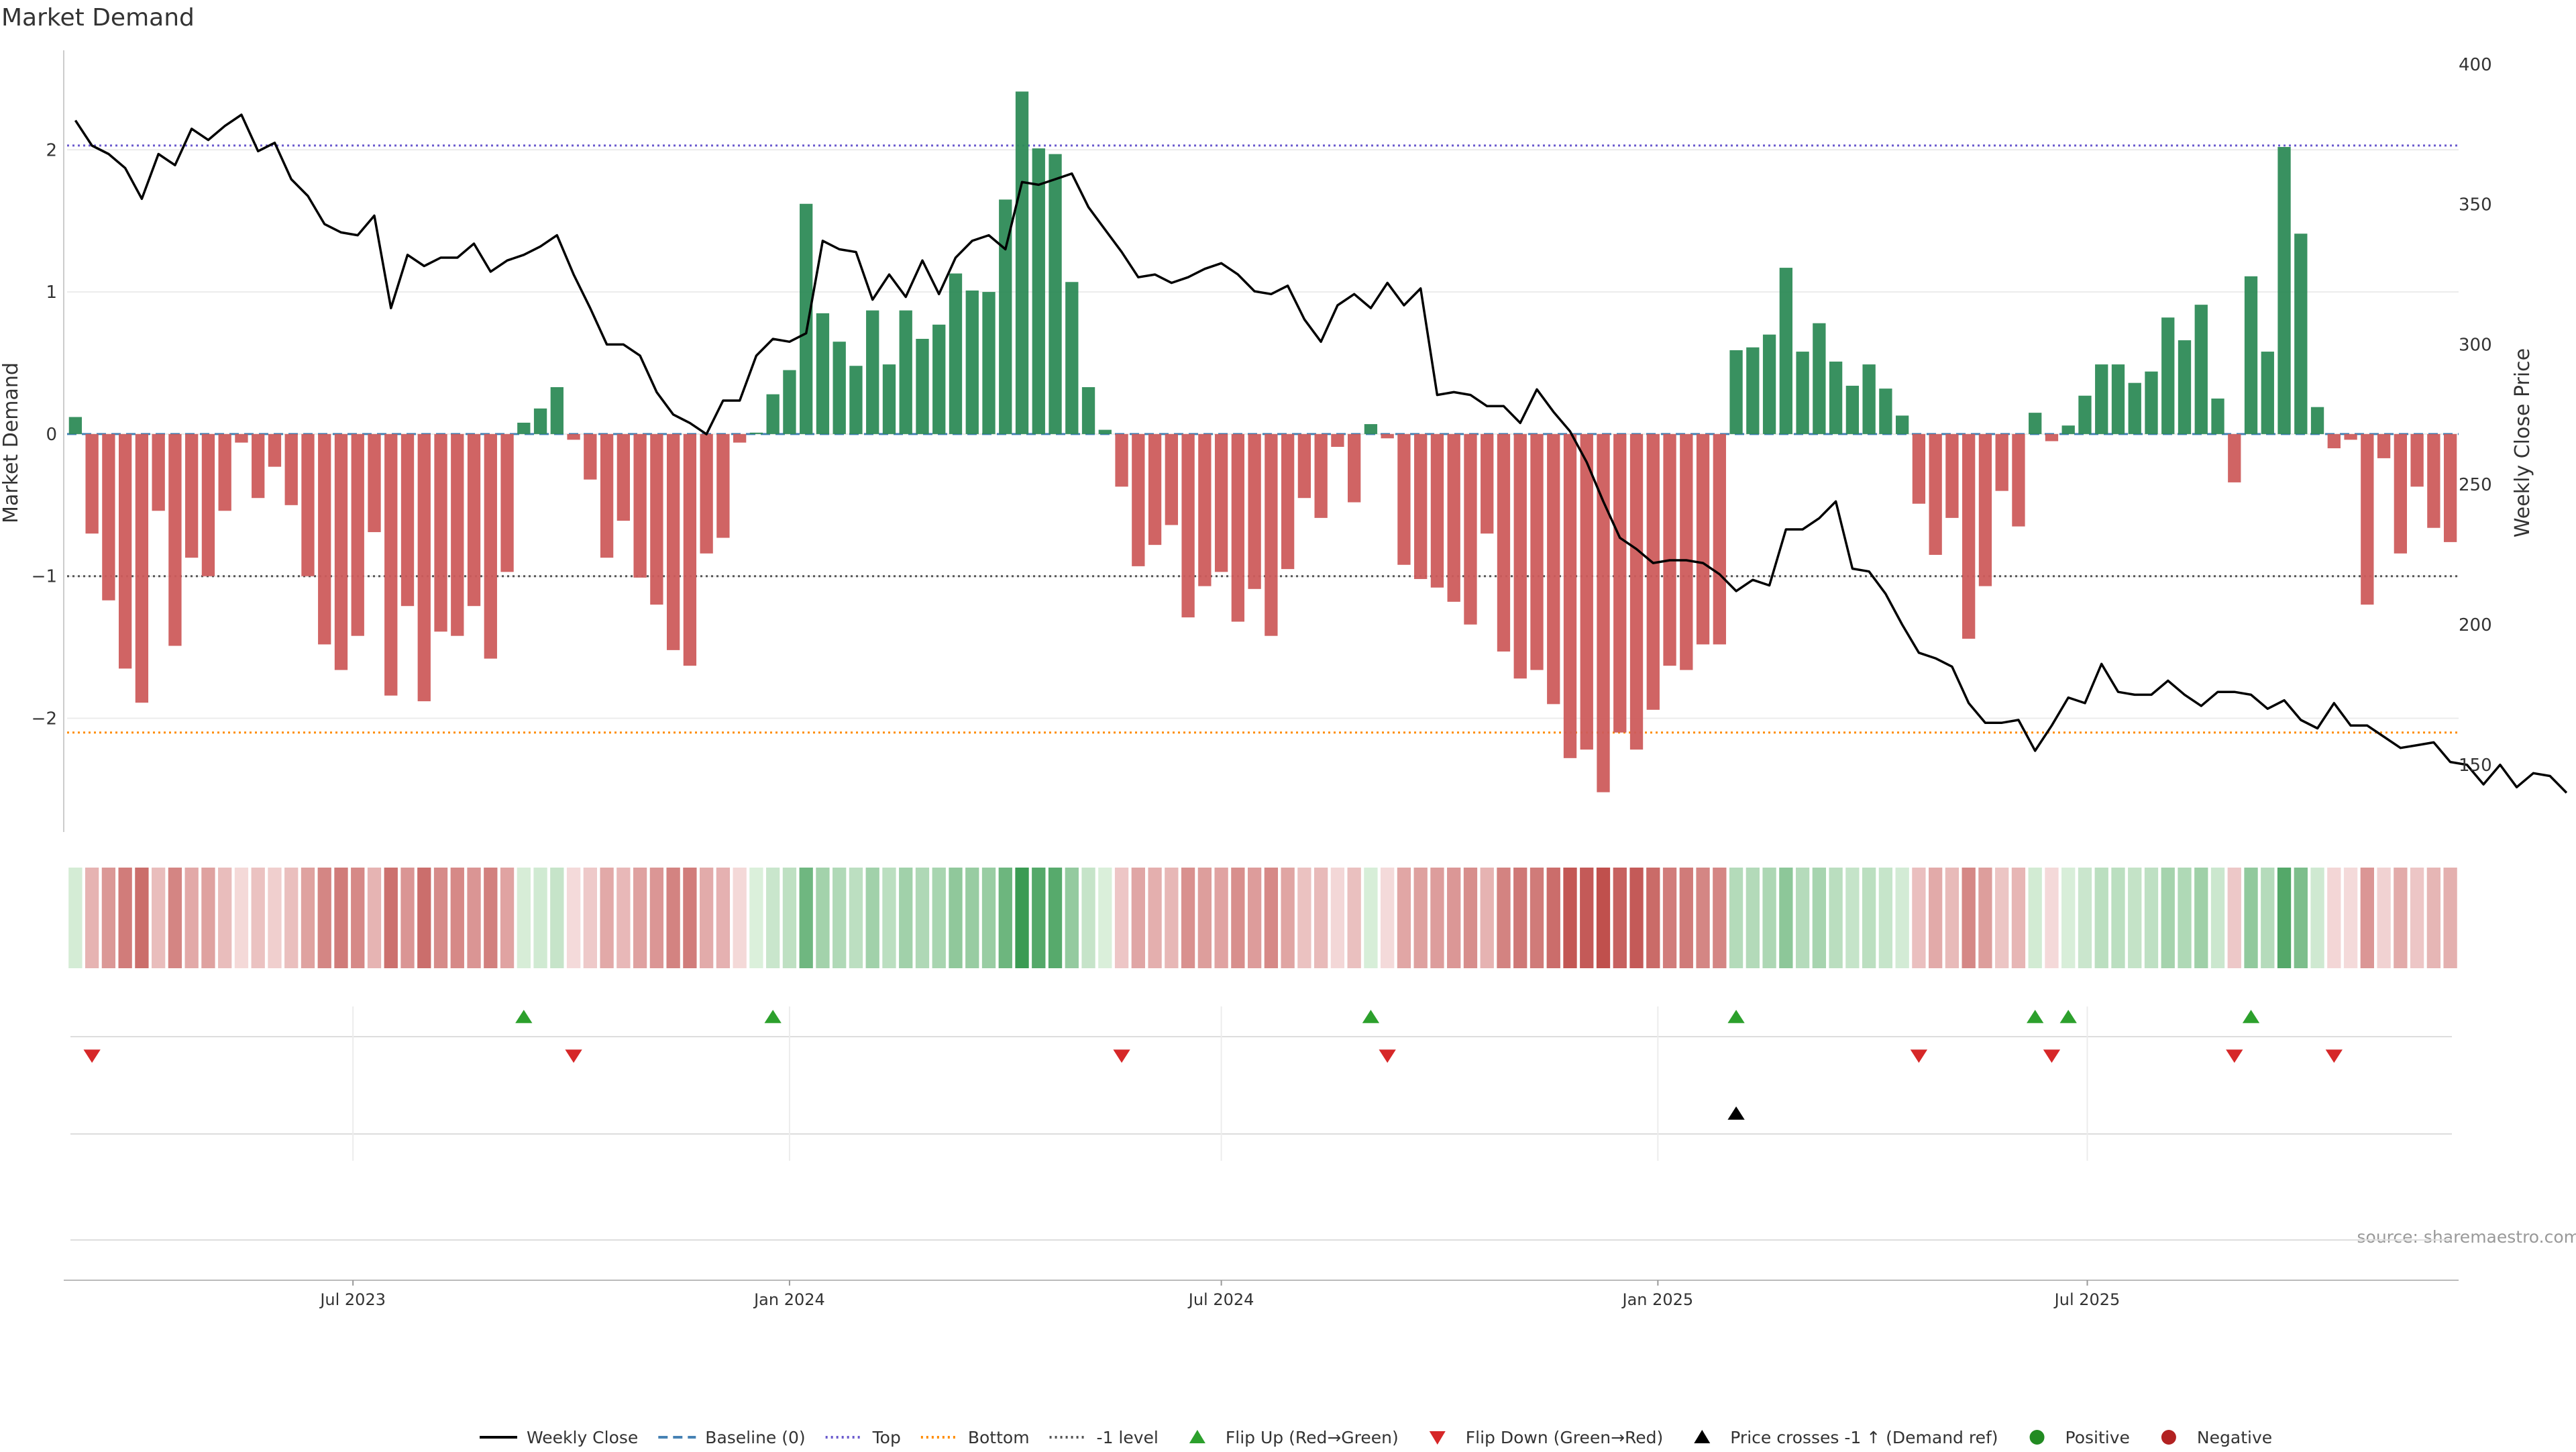 This screenshot has width=2576, height=1452. What do you see at coordinates (51, 435) in the screenshot?
I see `y-tick-label: 0` at bounding box center [51, 435].